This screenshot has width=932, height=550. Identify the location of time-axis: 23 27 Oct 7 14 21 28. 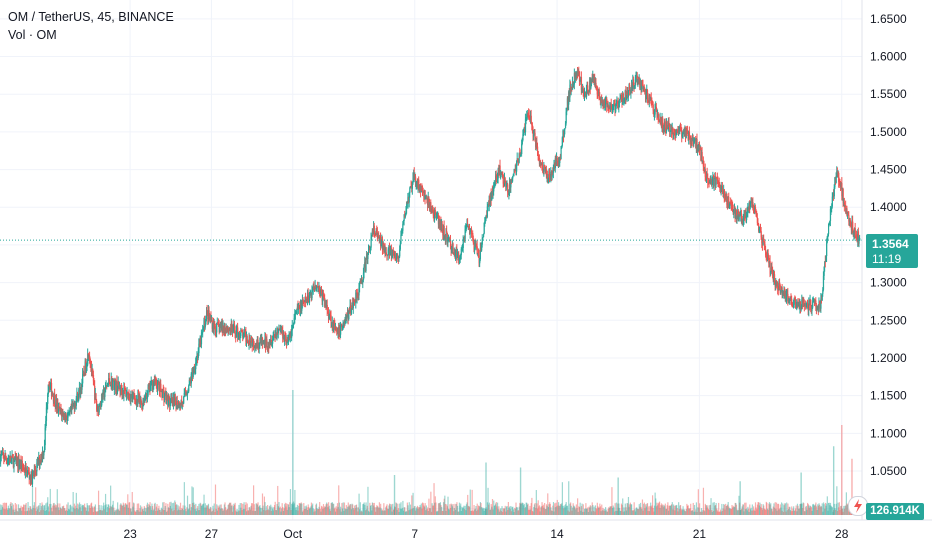
(485, 534).